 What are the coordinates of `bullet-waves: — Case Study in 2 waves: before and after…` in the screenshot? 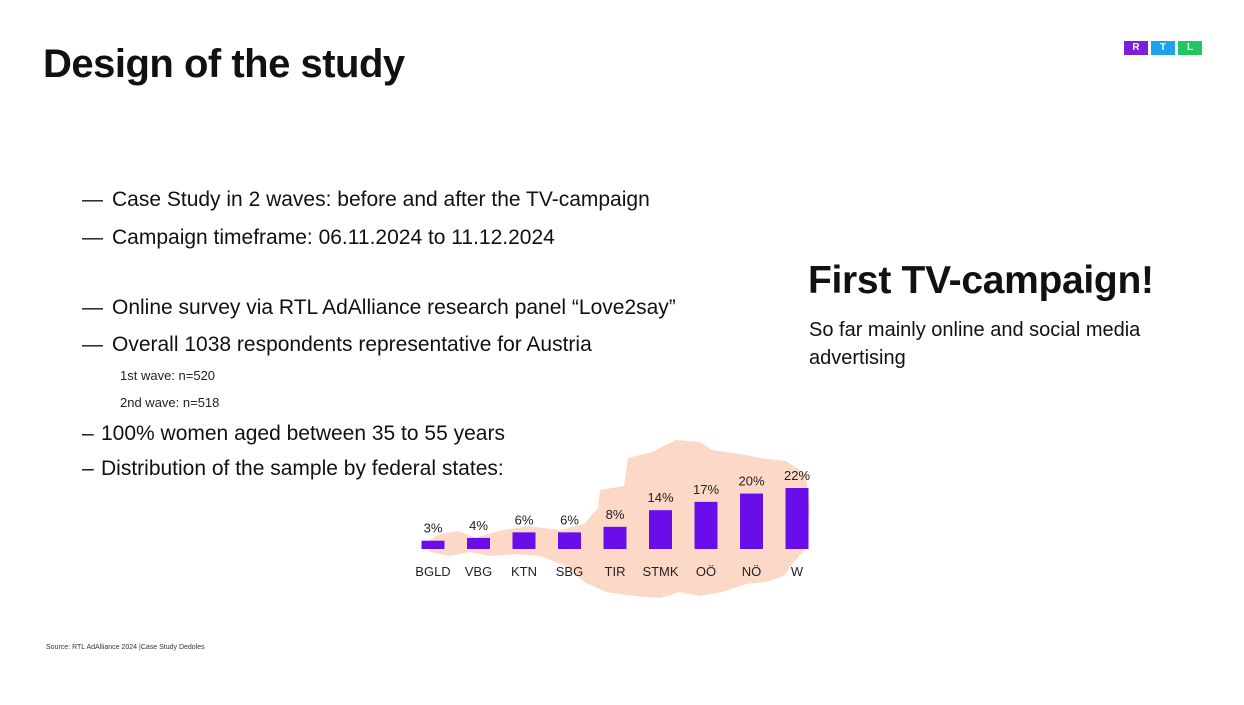 It's located at (366, 200).